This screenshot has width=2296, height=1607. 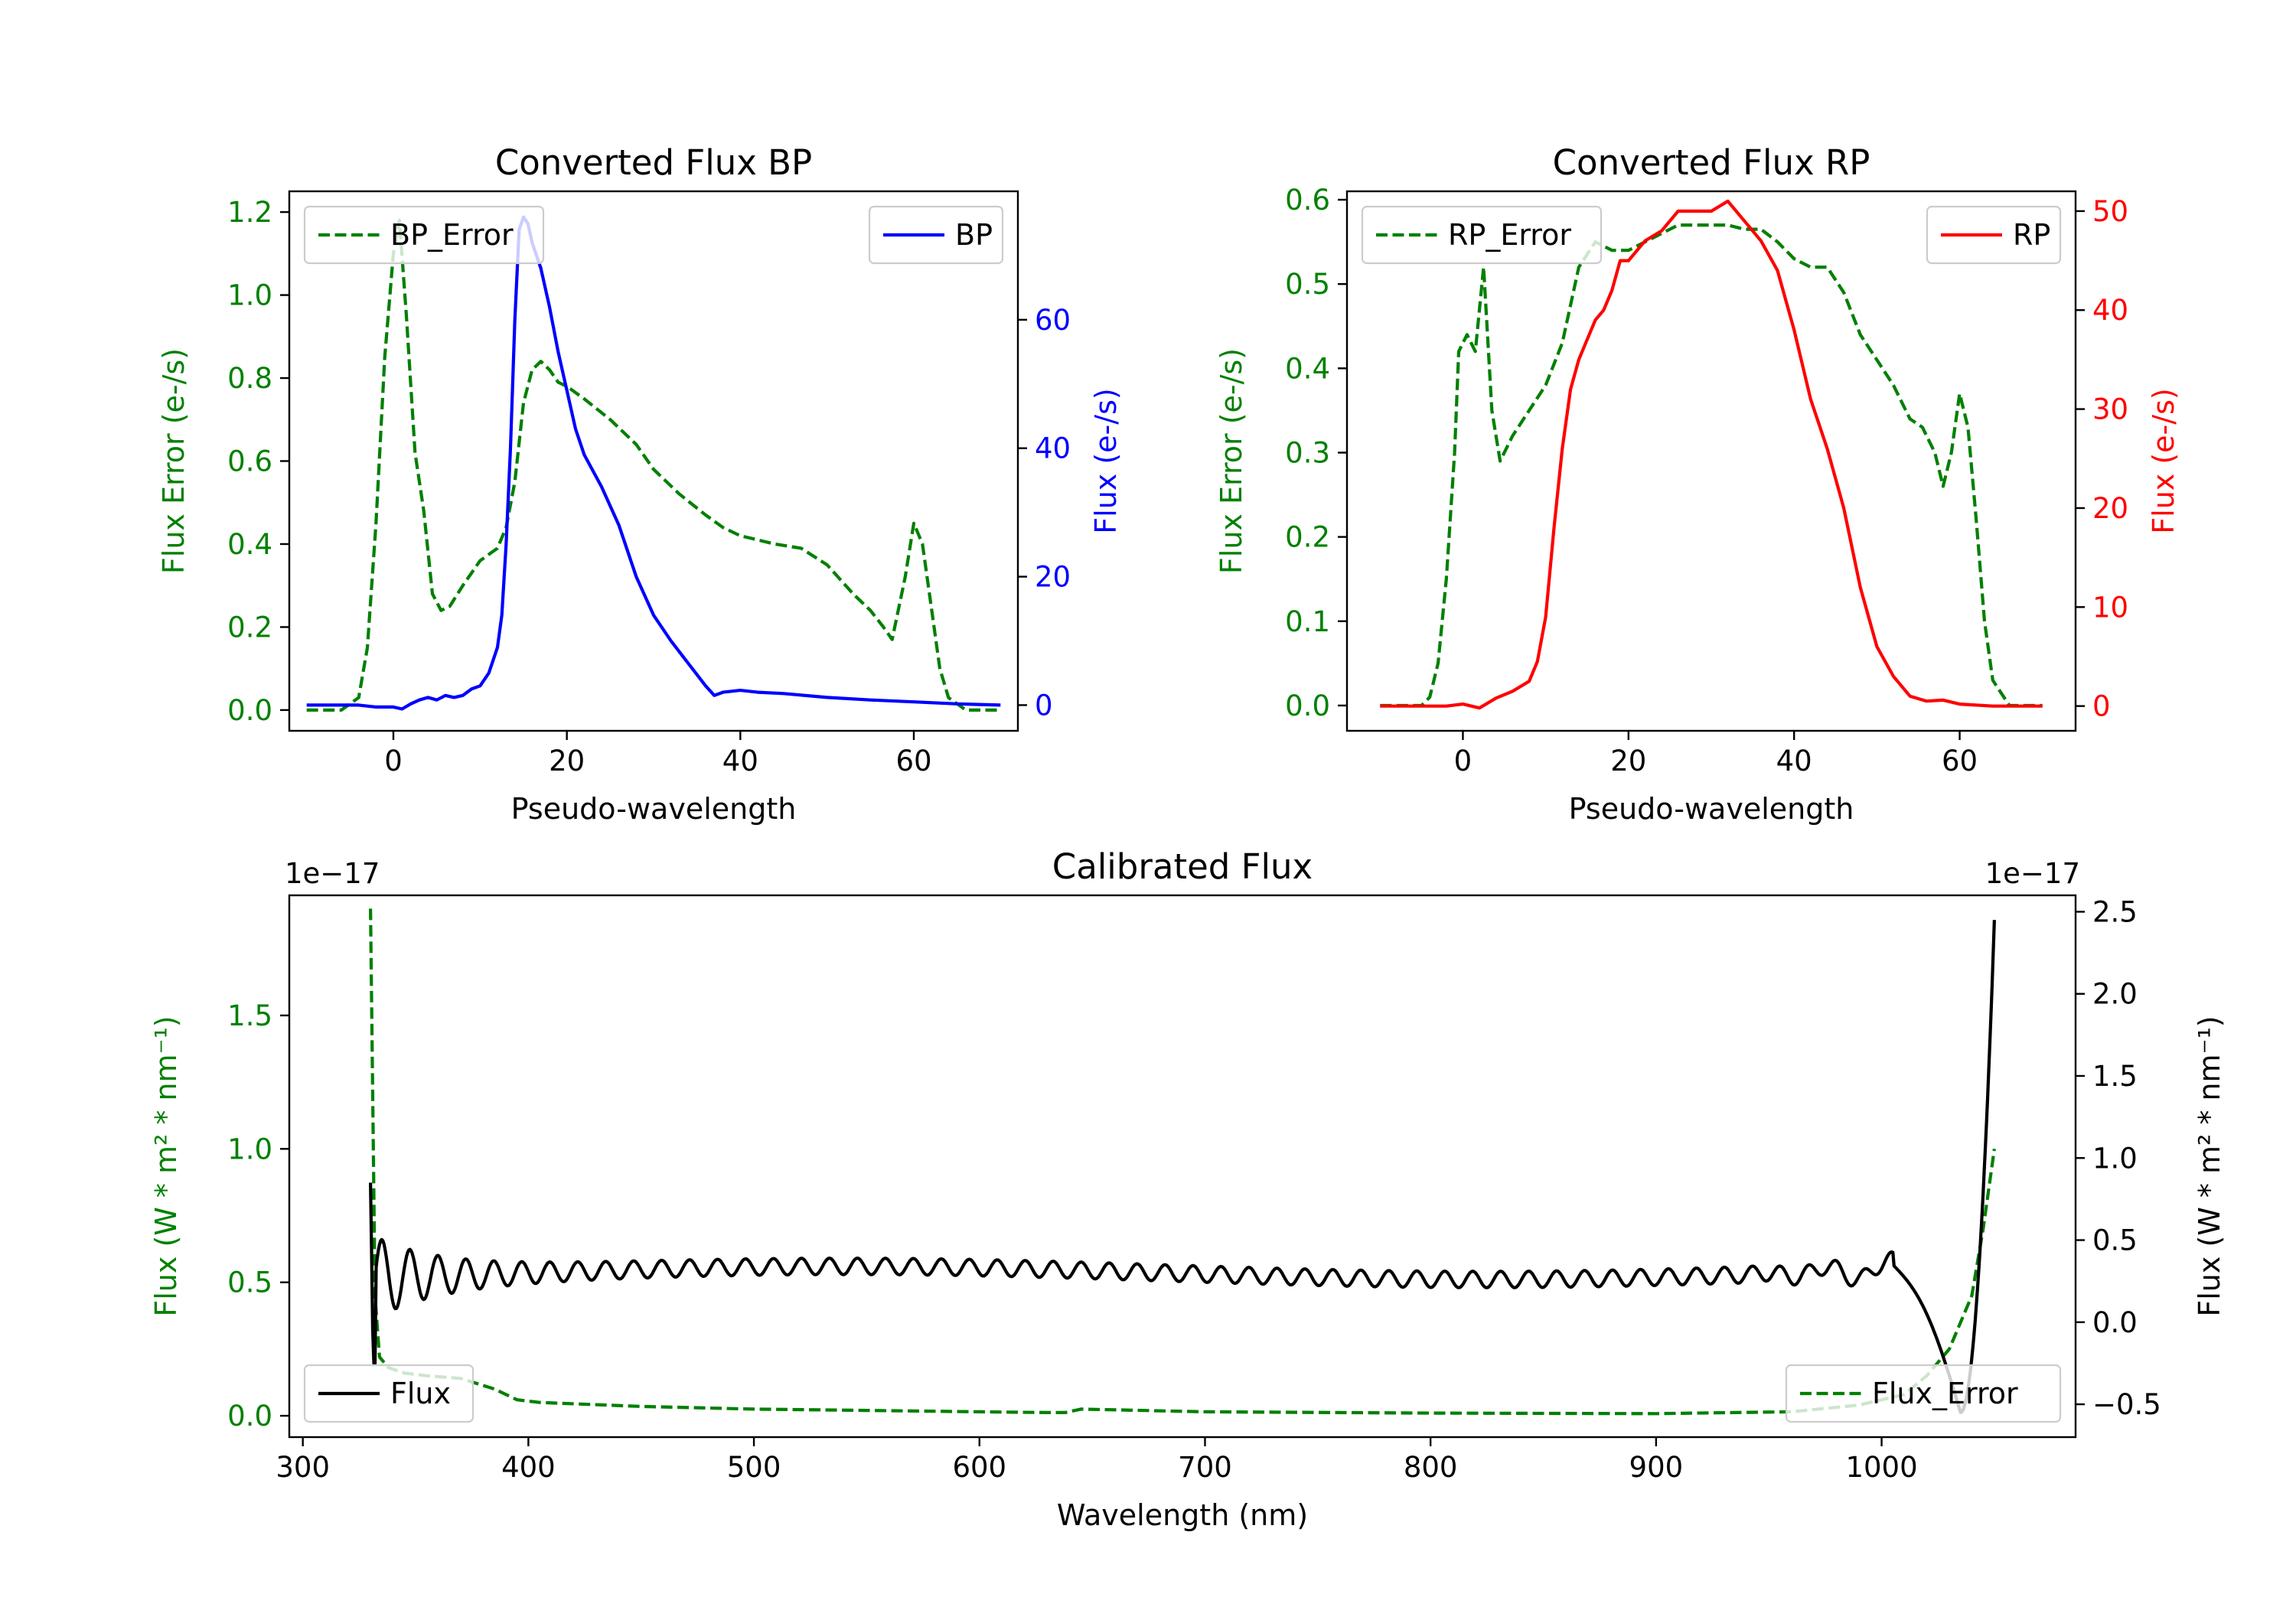 What do you see at coordinates (974, 235) in the screenshot?
I see `legend-label: BP` at bounding box center [974, 235].